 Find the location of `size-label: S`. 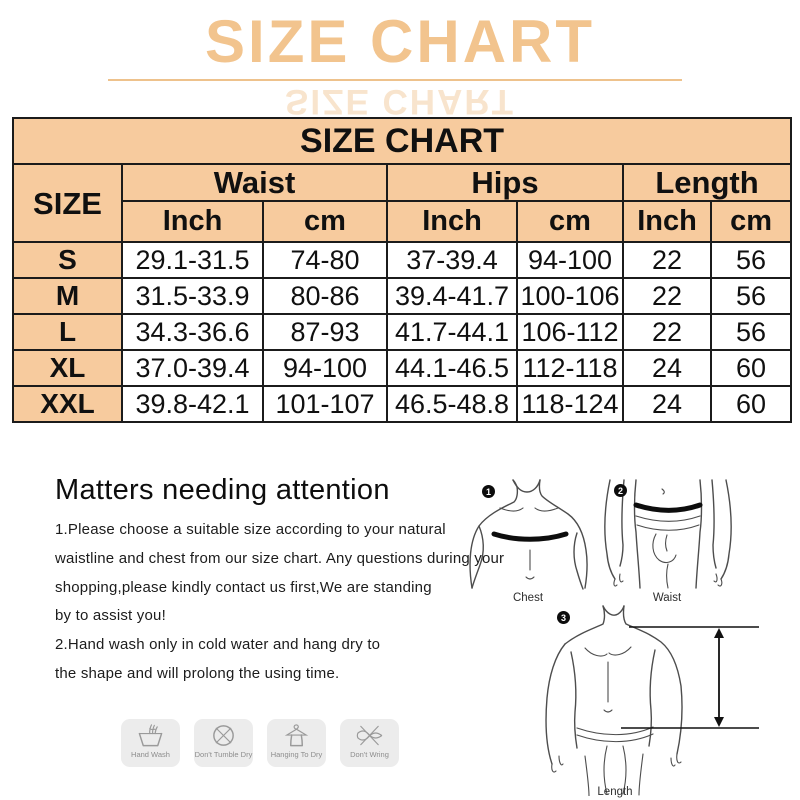

size-label: S is located at coordinates (67, 260).